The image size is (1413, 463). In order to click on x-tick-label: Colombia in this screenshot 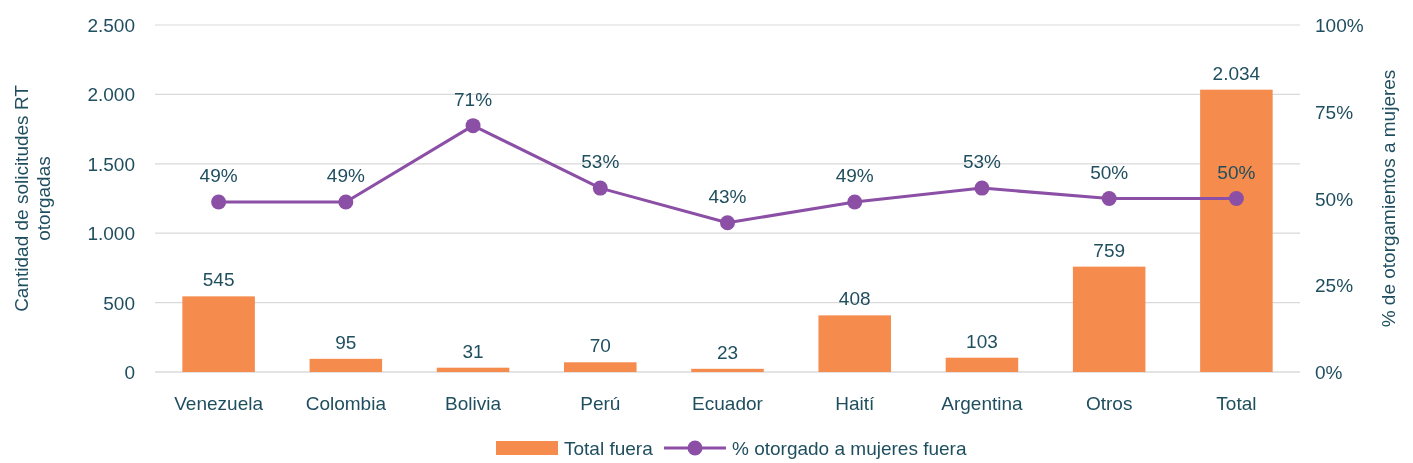, I will do `click(346, 403)`.